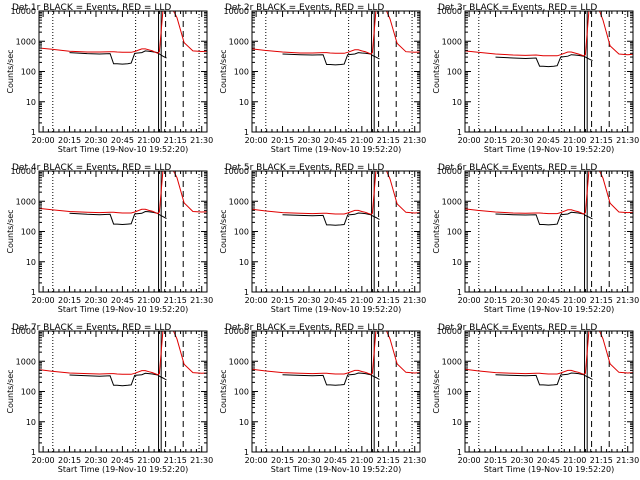  Describe the element at coordinates (517, 328) in the screenshot. I see `panel-title: Det 9r BLACK = Events, RED = LLD` at that location.